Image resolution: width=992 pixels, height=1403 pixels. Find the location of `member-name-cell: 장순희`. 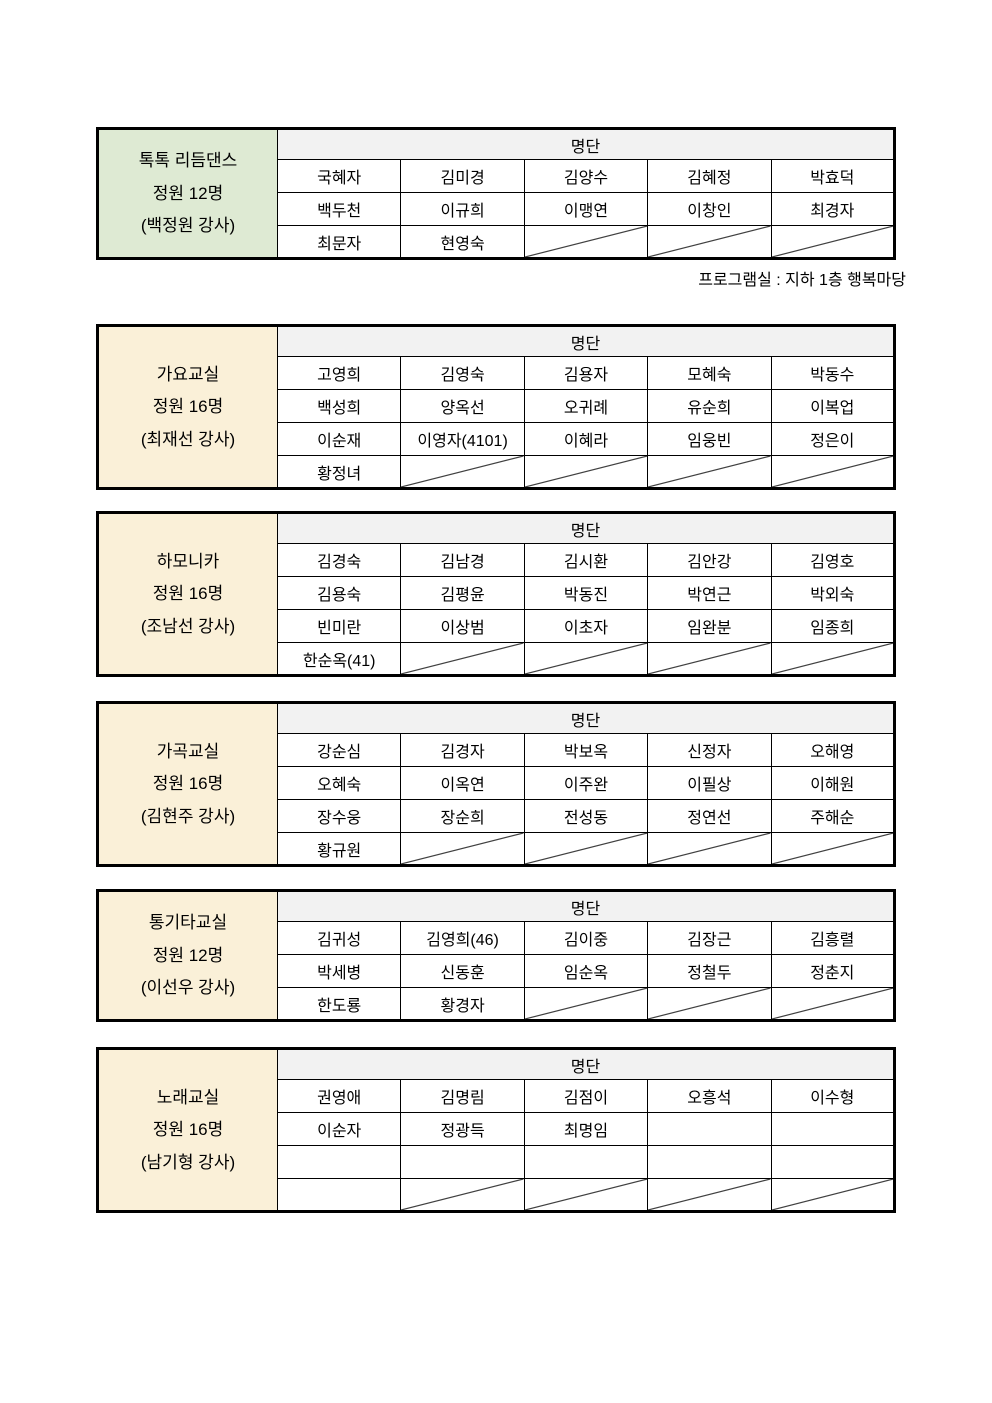

member-name-cell: 장순희 is located at coordinates (462, 816).